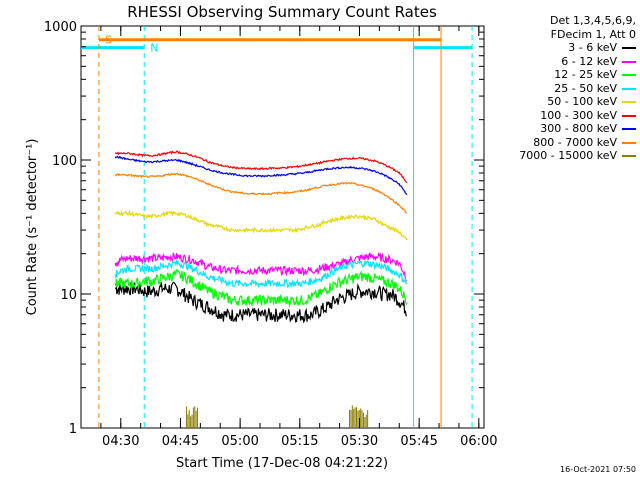 The image size is (640, 480). What do you see at coordinates (568, 155) in the screenshot?
I see `legend-label: 7000 - 15000 keV` at bounding box center [568, 155].